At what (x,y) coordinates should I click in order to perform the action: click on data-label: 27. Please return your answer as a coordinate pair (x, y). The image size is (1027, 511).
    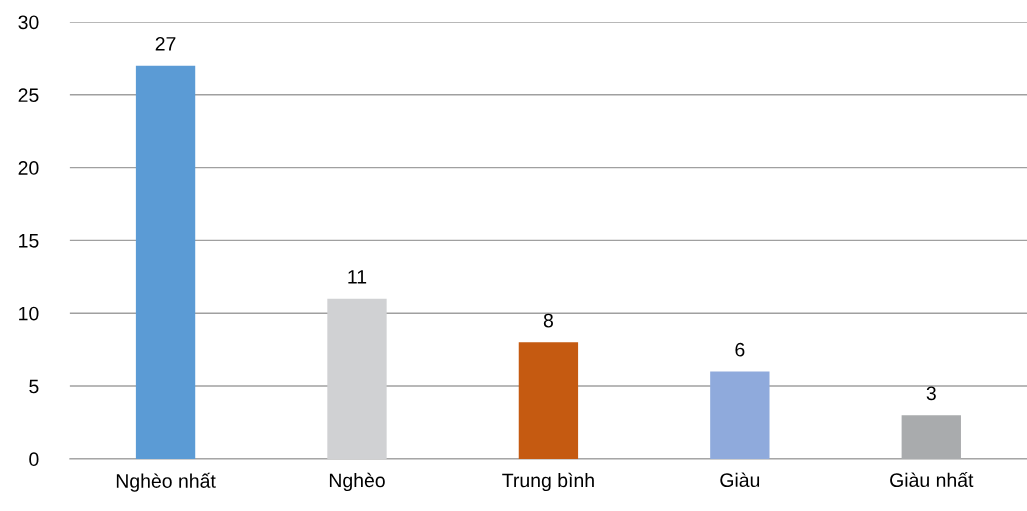
    Looking at the image, I should click on (165, 43).